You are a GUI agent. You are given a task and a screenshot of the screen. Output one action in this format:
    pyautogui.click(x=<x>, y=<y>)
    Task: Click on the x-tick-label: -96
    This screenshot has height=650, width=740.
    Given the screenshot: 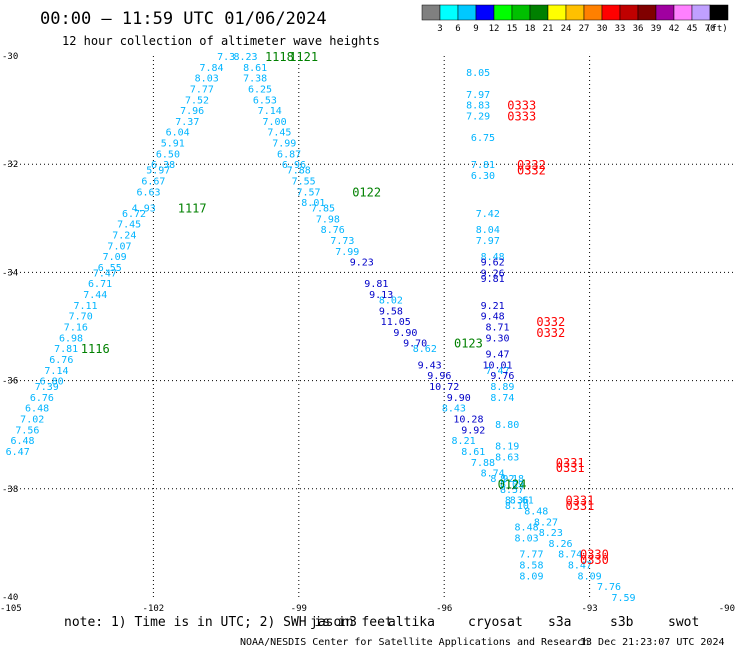 What is the action you would take?
    pyautogui.click(x=444, y=609)
    